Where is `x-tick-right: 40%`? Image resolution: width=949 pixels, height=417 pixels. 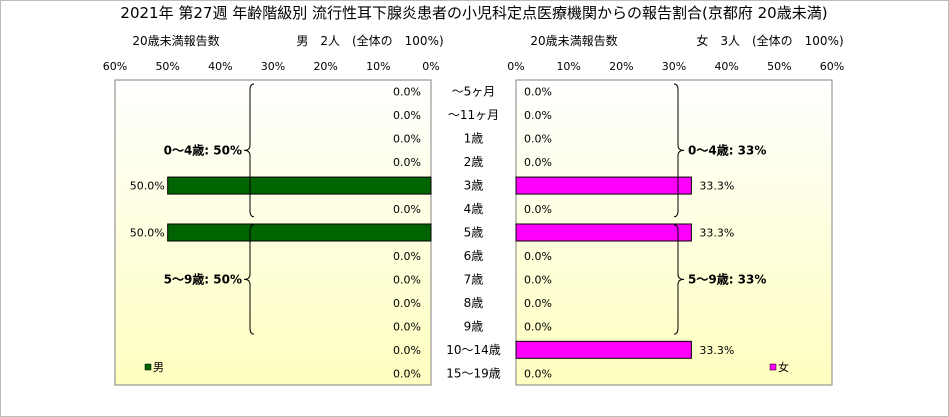
x-tick-right: 40% is located at coordinates (726, 66).